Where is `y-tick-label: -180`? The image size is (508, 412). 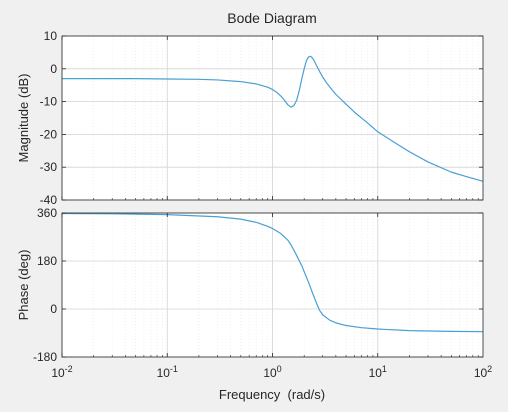 y-tick-label: -180 is located at coordinates (45, 357).